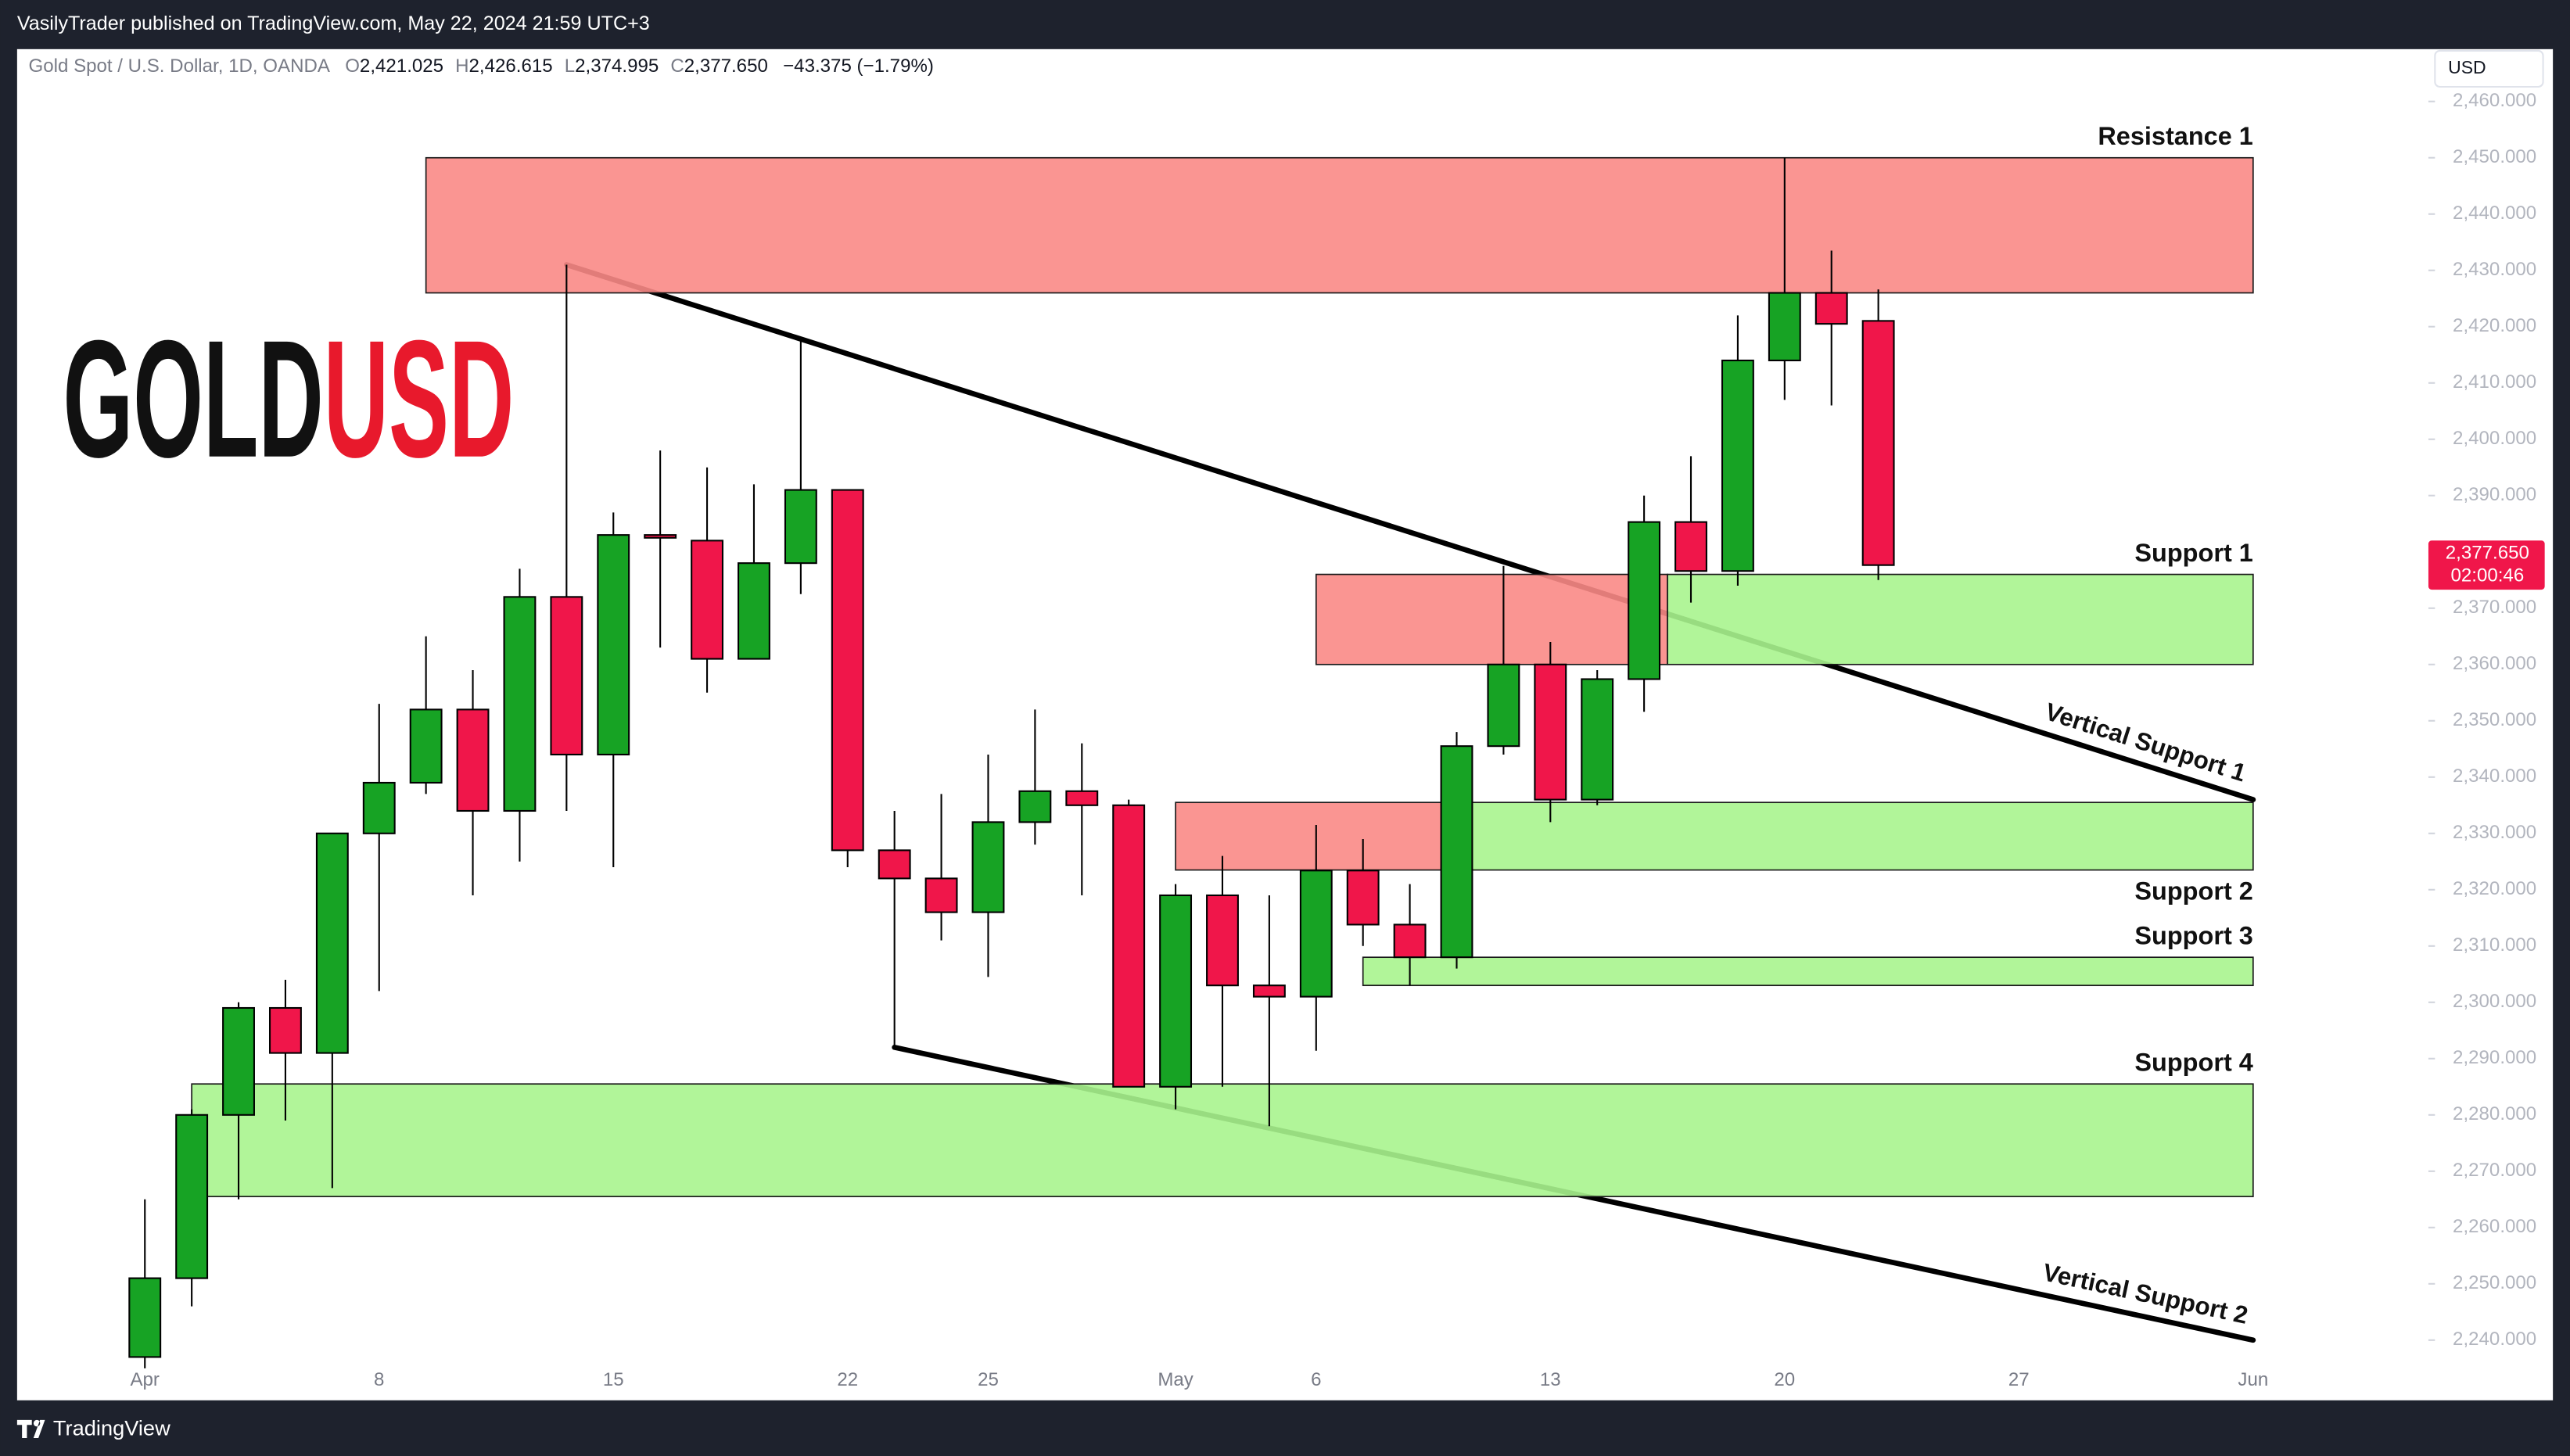 The height and width of the screenshot is (1456, 2570). What do you see at coordinates (2494, 382) in the screenshot?
I see `y-tick-label: 2,410.000` at bounding box center [2494, 382].